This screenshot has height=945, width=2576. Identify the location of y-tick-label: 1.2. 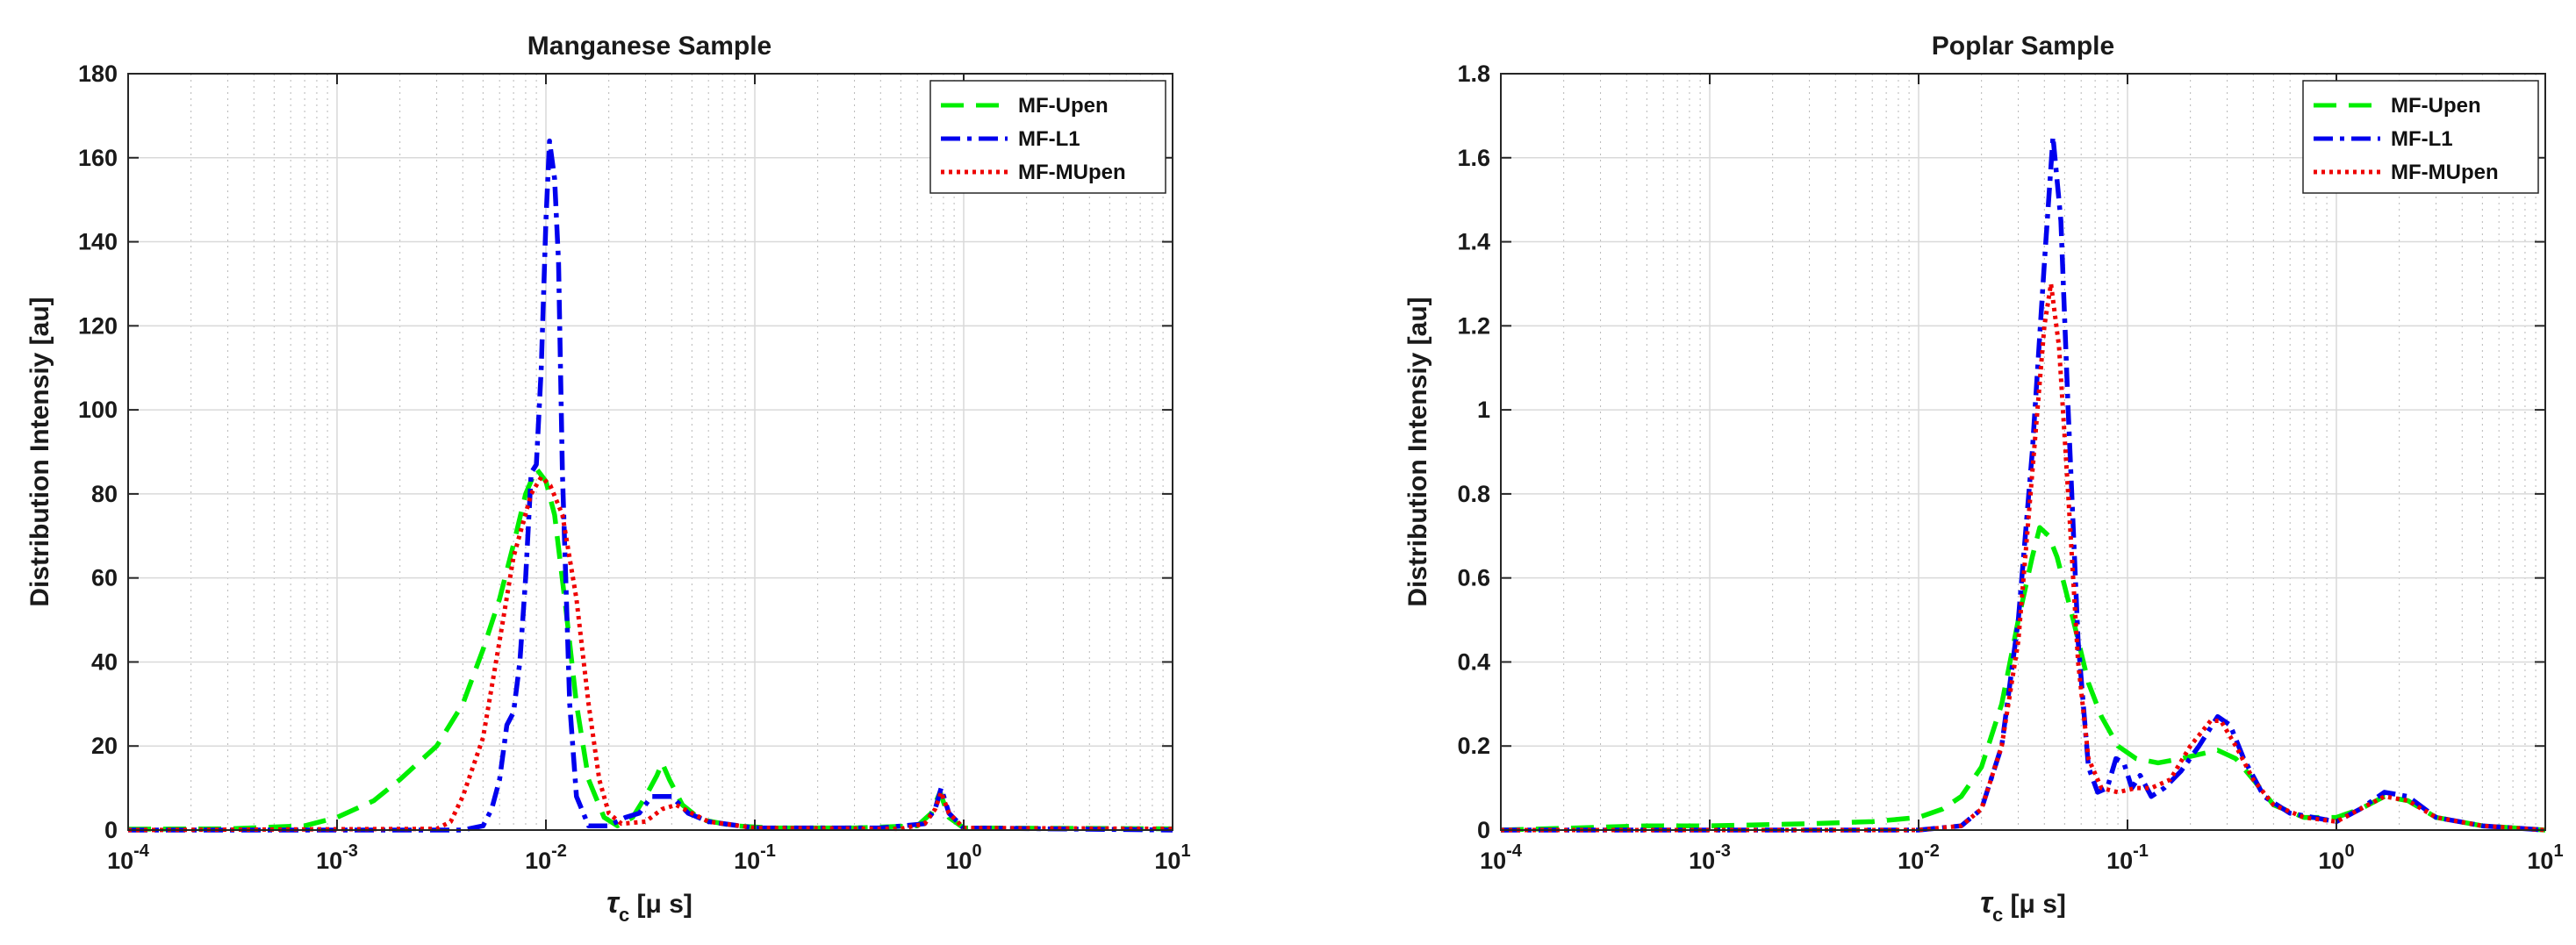
(1474, 325).